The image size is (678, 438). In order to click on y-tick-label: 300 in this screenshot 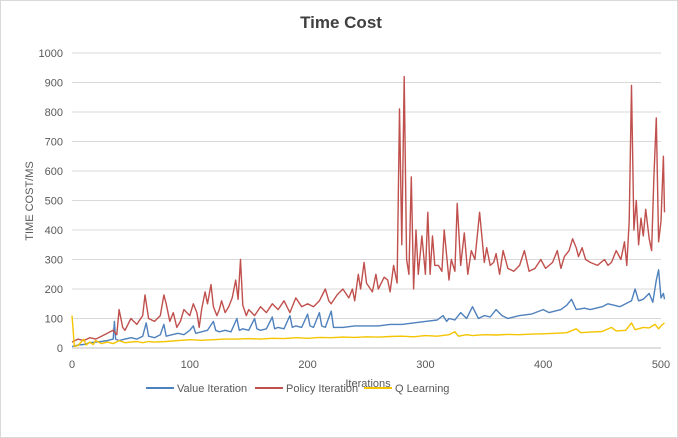, I will do `click(54, 261)`.